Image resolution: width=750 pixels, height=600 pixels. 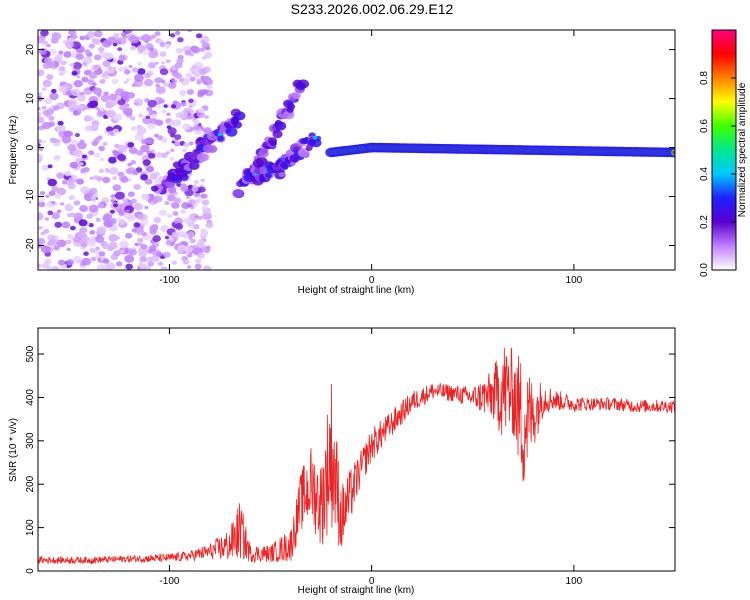 What do you see at coordinates (13, 150) in the screenshot?
I see `spectrogram-ylabel: Frequency (Hz)` at bounding box center [13, 150].